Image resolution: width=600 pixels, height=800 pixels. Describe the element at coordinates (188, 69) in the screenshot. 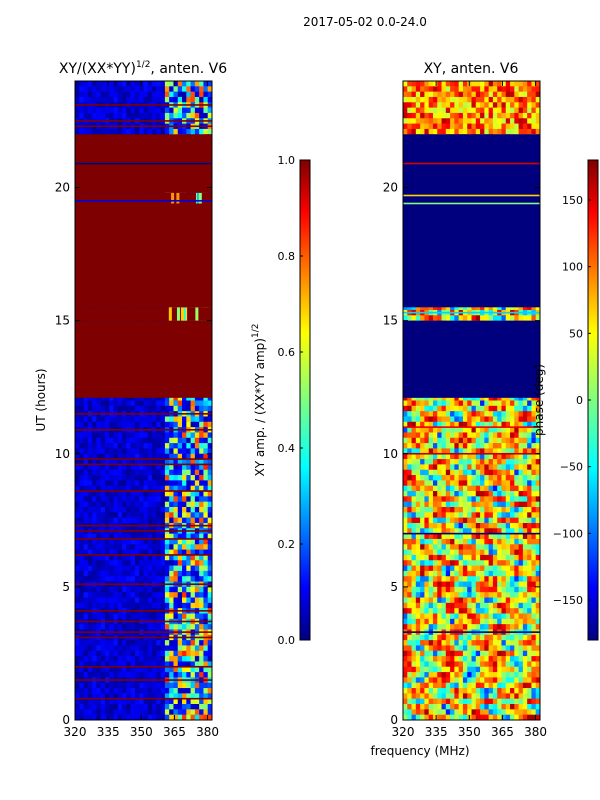

I see `amp-title-tail: , anten. V6` at that location.